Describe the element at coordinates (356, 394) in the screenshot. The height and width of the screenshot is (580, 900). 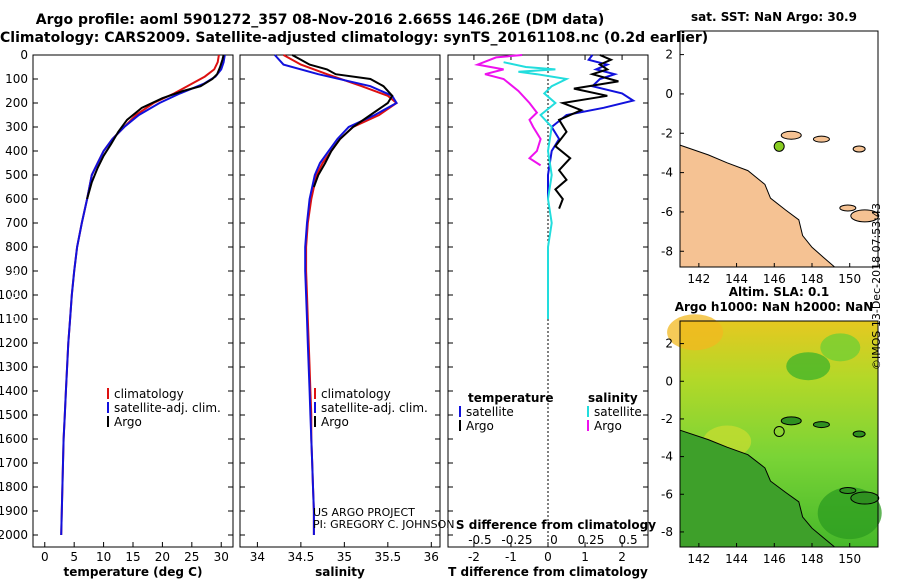
I see `salinity-profile-legend-label: climatology` at that location.